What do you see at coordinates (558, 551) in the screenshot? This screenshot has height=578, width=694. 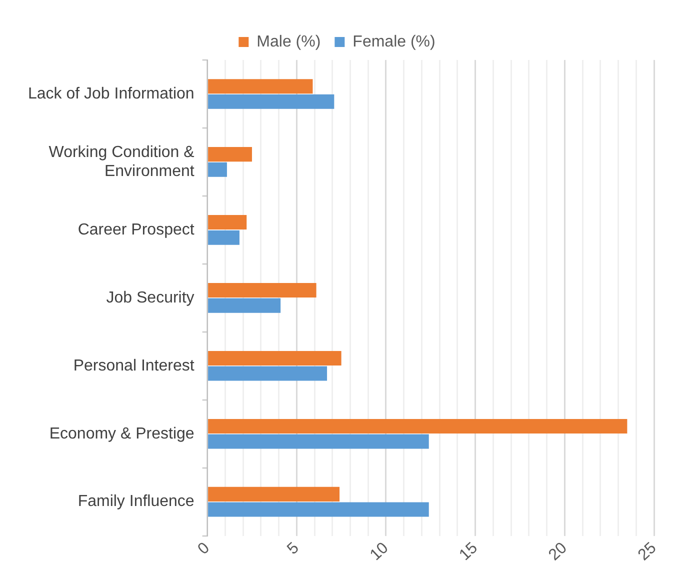 I see `x-tick-label: 20` at bounding box center [558, 551].